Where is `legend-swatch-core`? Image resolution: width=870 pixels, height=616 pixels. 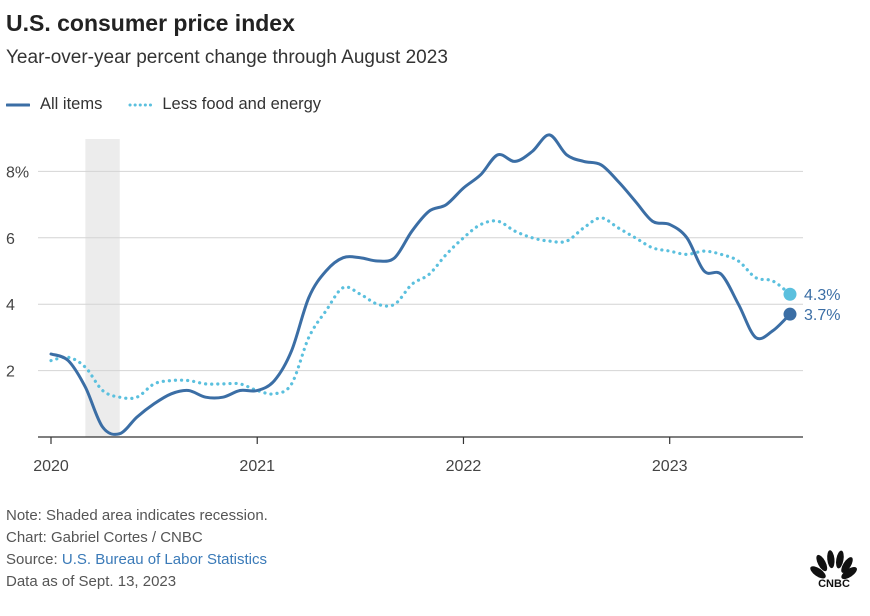
legend-swatch-core is located at coordinates (140, 104).